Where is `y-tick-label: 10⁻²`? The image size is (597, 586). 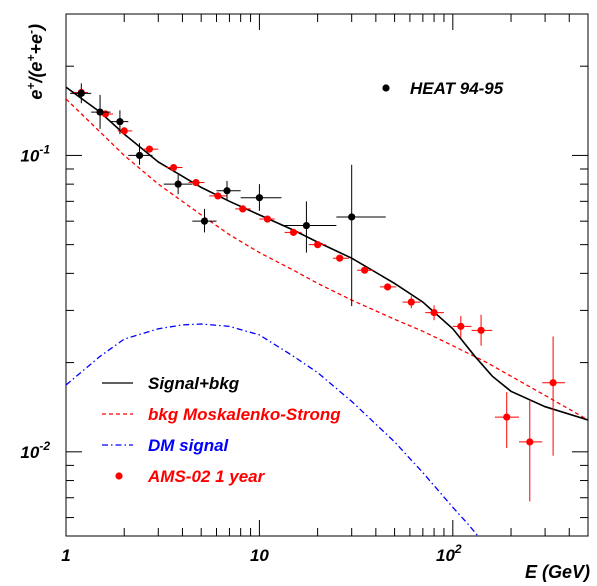 y-tick-label: 10⁻² is located at coordinates (35, 450).